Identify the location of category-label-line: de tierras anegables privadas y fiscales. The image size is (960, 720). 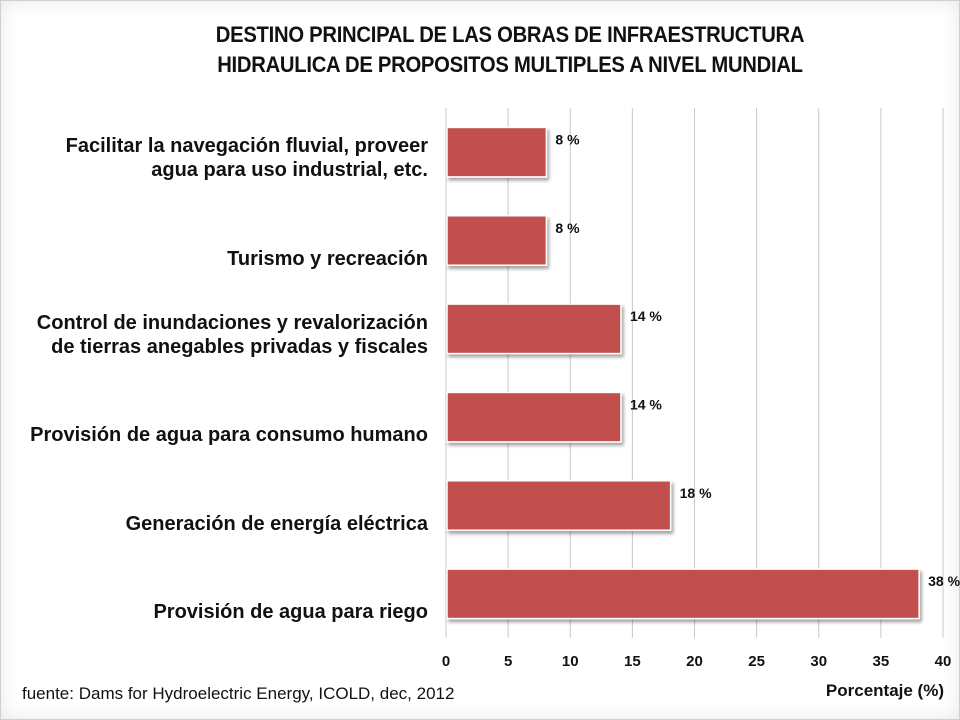
(239, 347).